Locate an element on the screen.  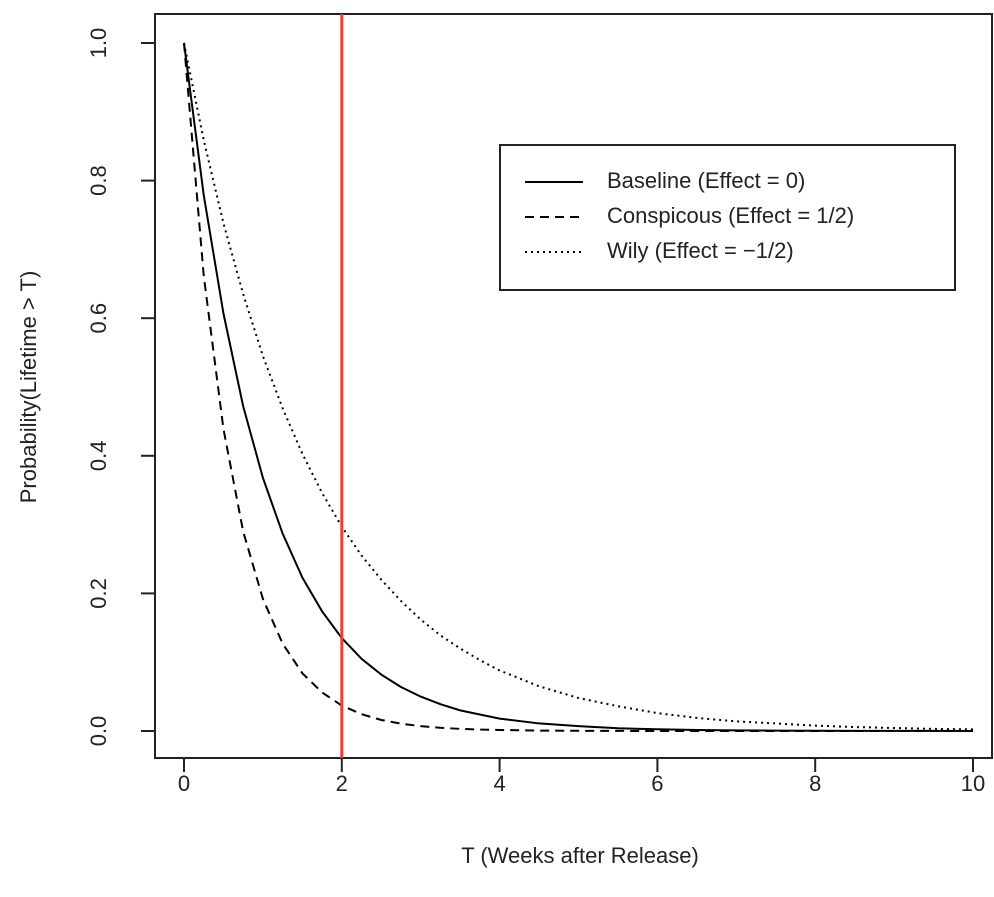
y-tick-label: 1.0 is located at coordinates (98, 43).